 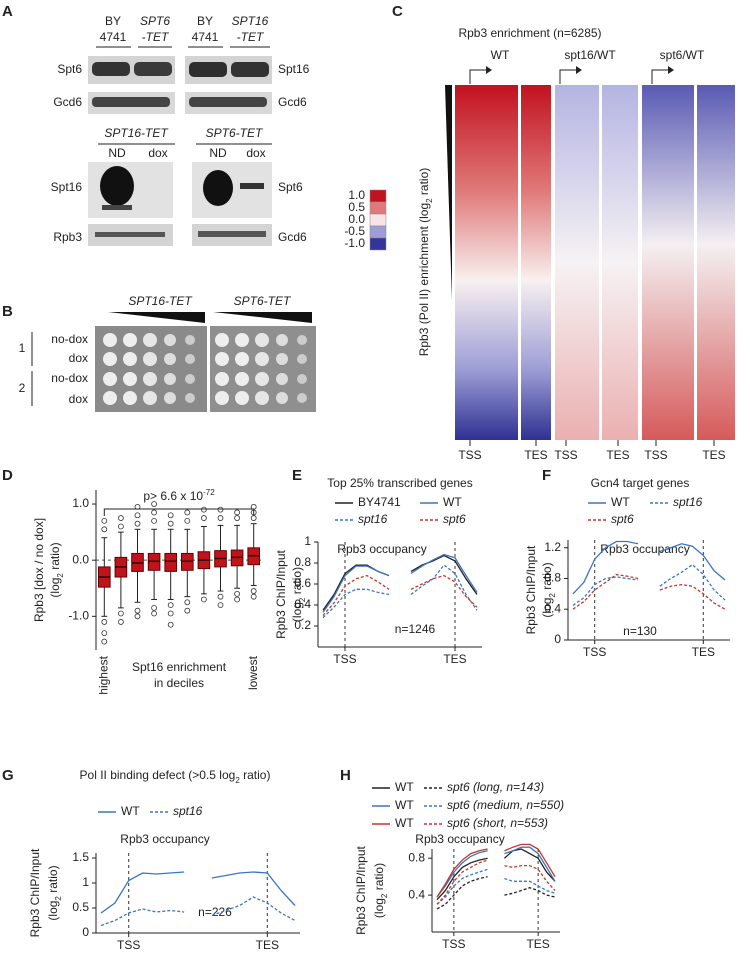 I want to click on legend-label: BY4741, so click(x=379, y=502).